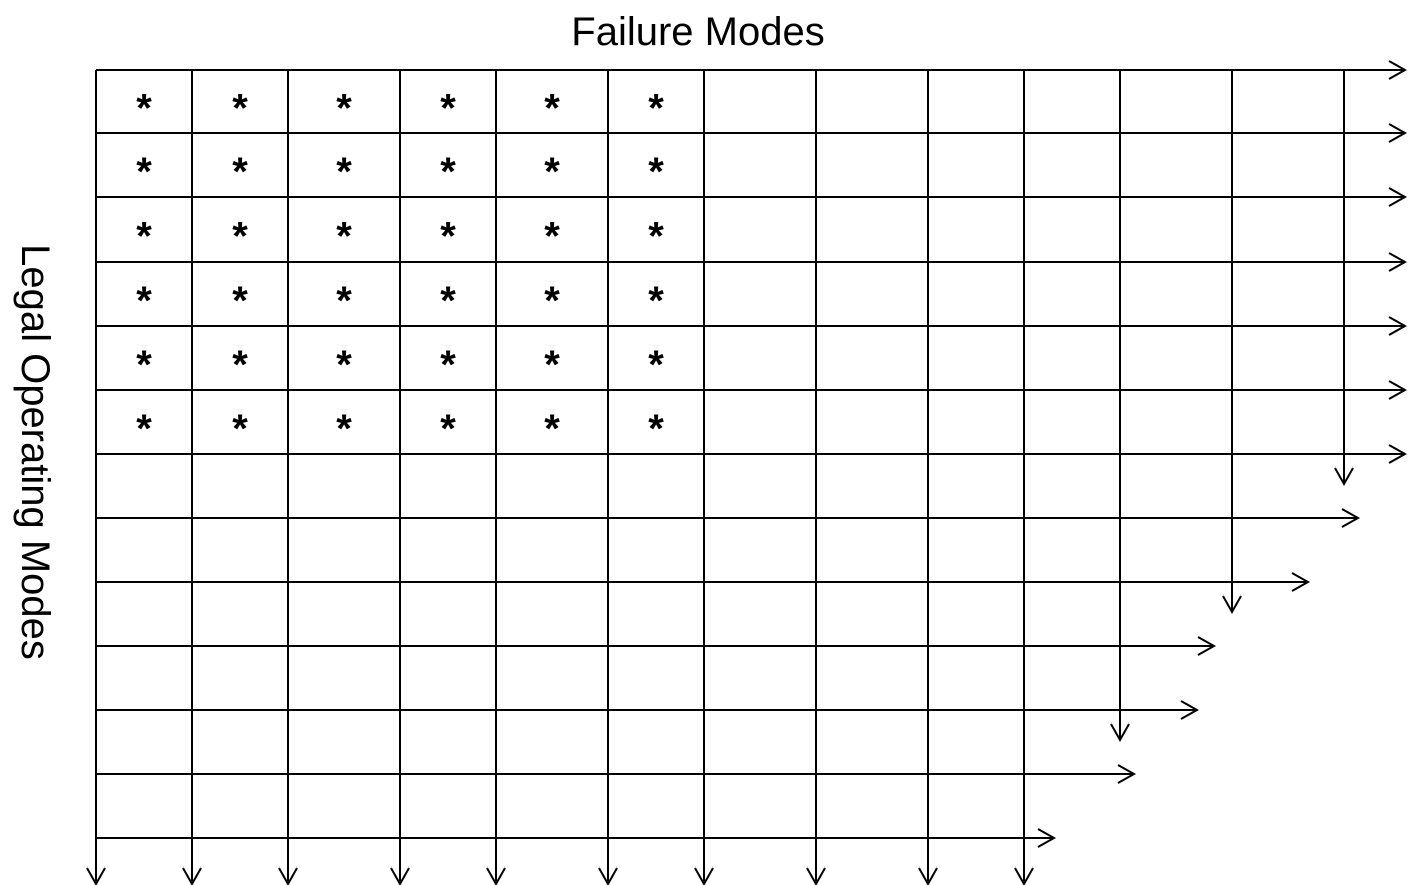  What do you see at coordinates (697, 32) in the screenshot?
I see `title: Failure Modes` at bounding box center [697, 32].